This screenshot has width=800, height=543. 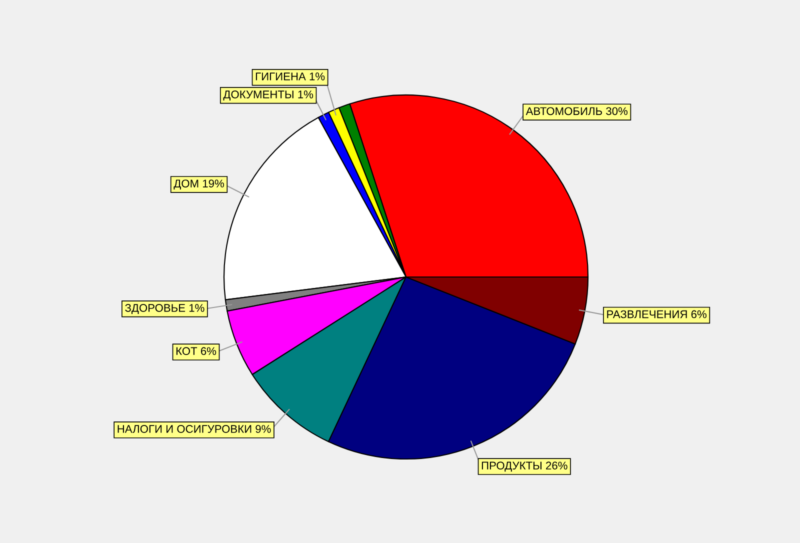 I want to click on slice-label: ДОКУМЕНТЫ 1%, so click(x=268, y=95).